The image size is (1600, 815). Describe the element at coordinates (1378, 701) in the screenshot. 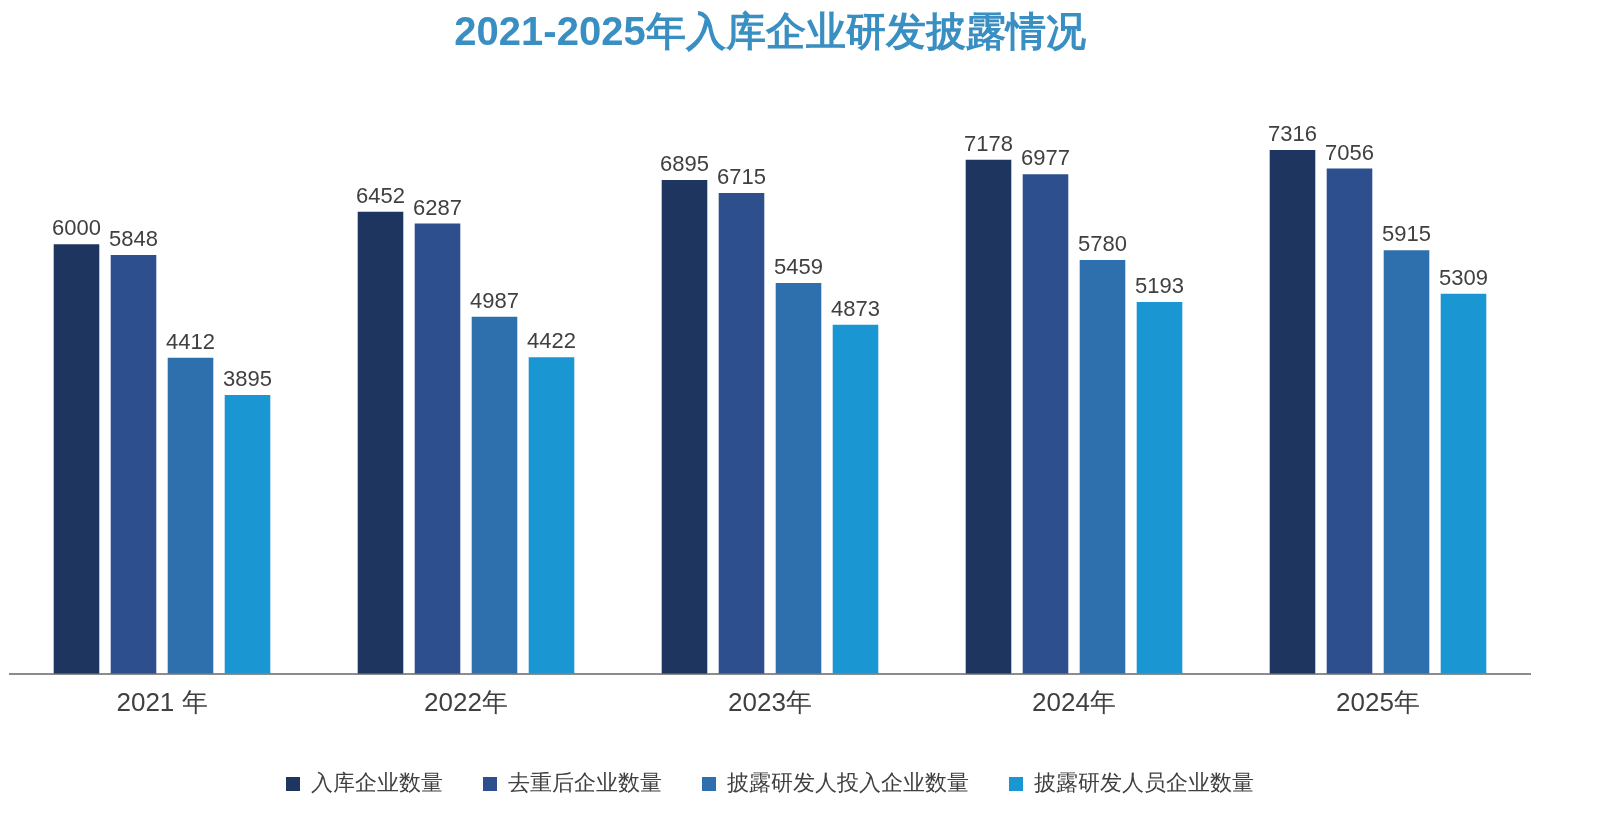

I see `x-tick-label: 2025年` at that location.